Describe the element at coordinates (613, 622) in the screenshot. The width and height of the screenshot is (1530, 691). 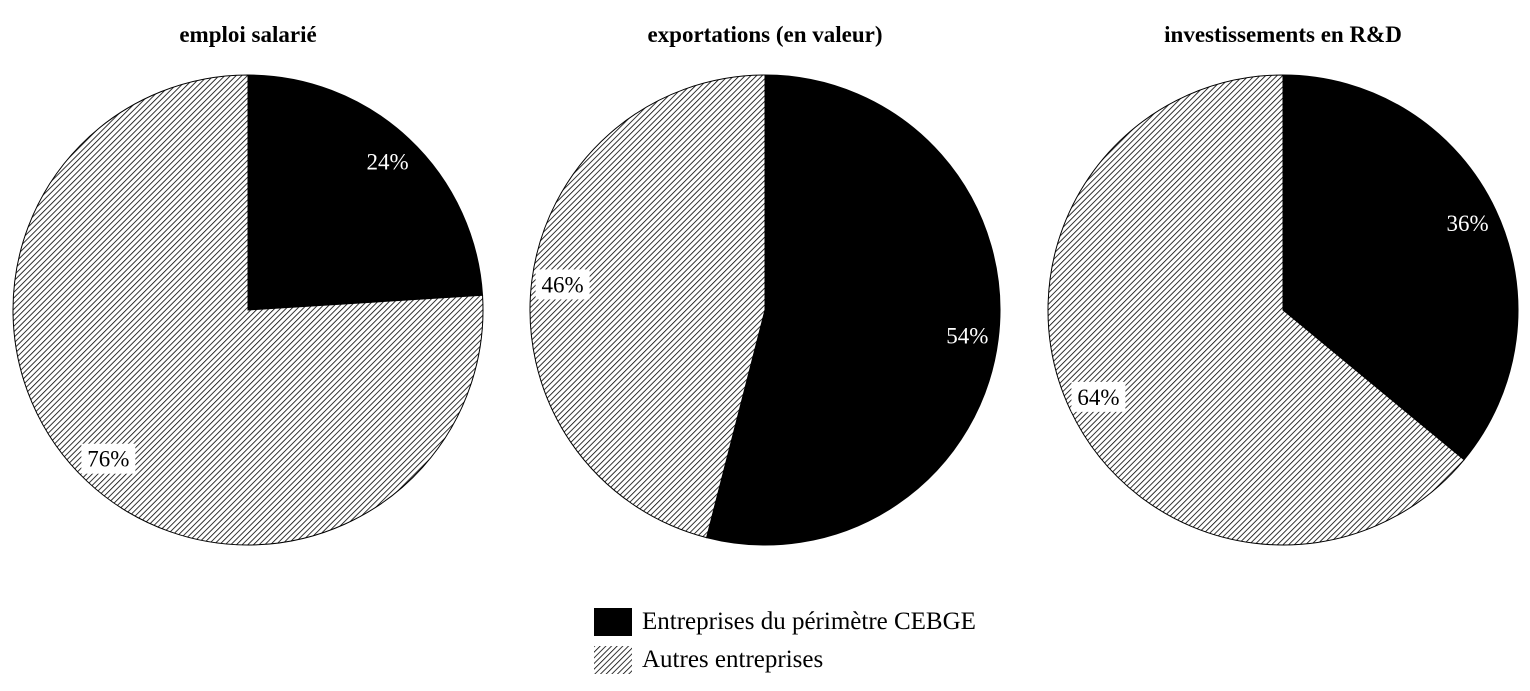
I see `legend-swatch-solid` at that location.